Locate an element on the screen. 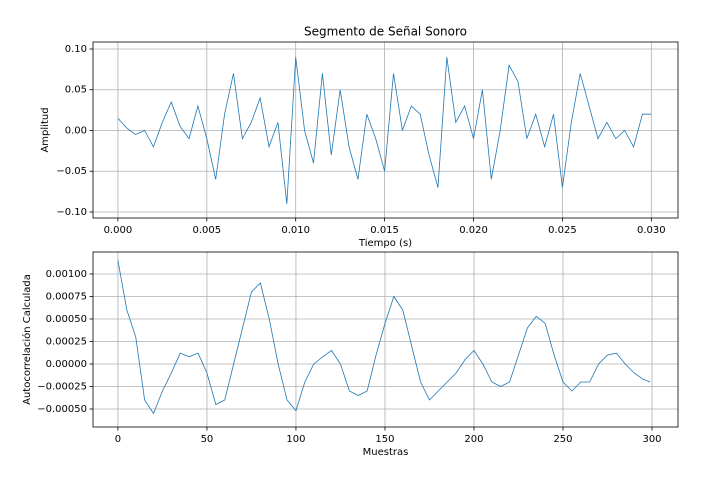  x-tick-label: 0.005 is located at coordinates (206, 230).